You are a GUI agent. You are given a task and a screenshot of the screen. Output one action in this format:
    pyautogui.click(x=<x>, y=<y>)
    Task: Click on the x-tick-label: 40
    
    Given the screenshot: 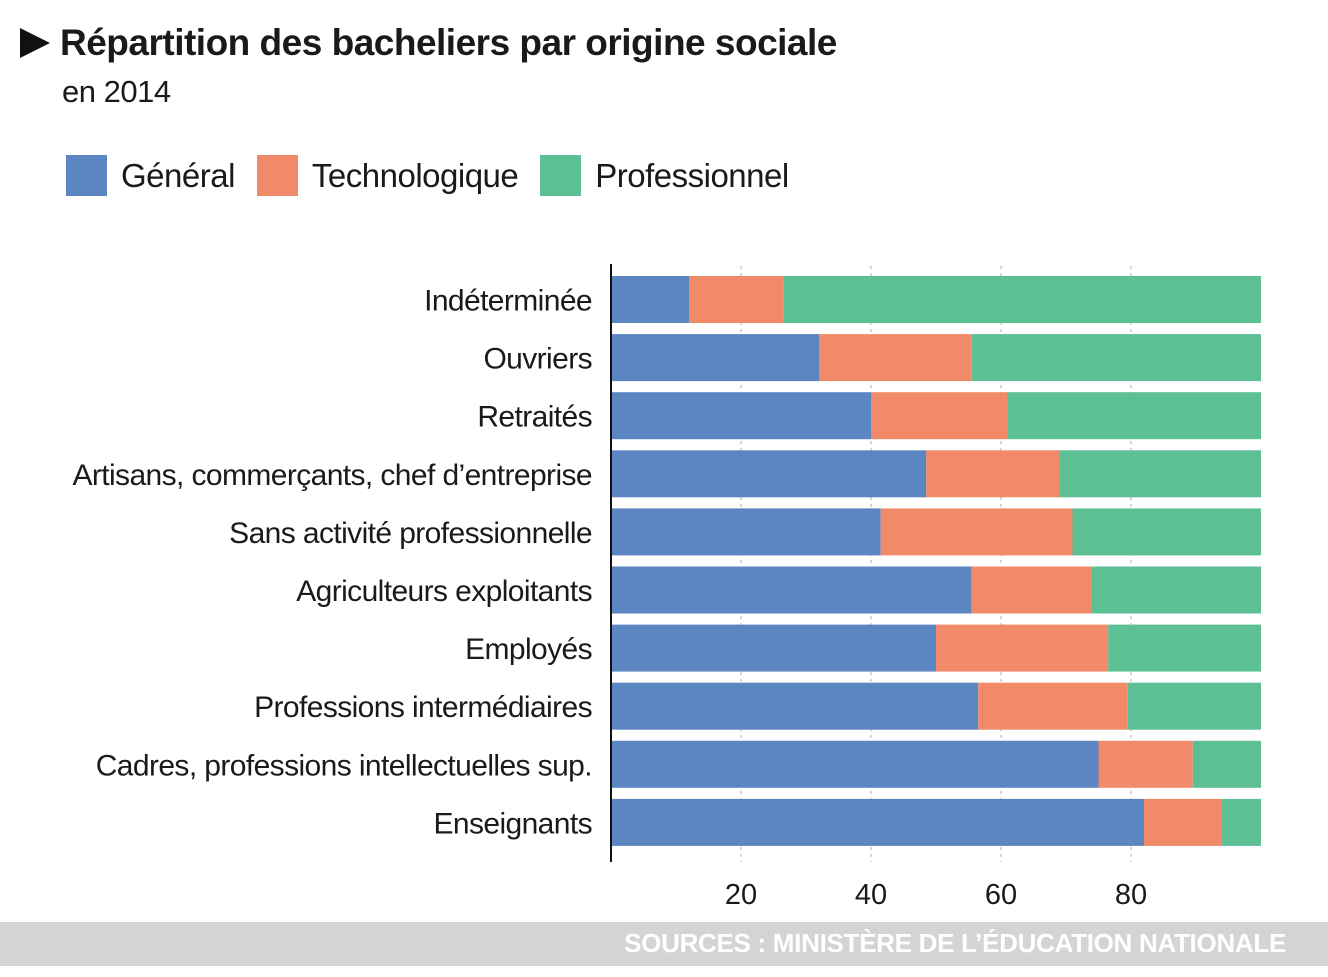 What is the action you would take?
    pyautogui.click(x=871, y=895)
    